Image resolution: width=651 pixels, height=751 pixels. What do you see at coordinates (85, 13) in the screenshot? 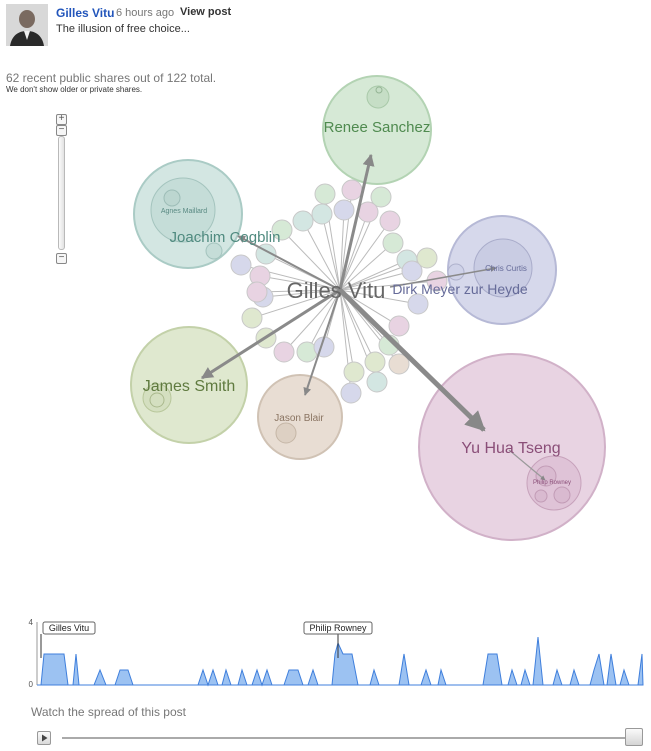
I see `author-name: Gilles Vitu` at bounding box center [85, 13].